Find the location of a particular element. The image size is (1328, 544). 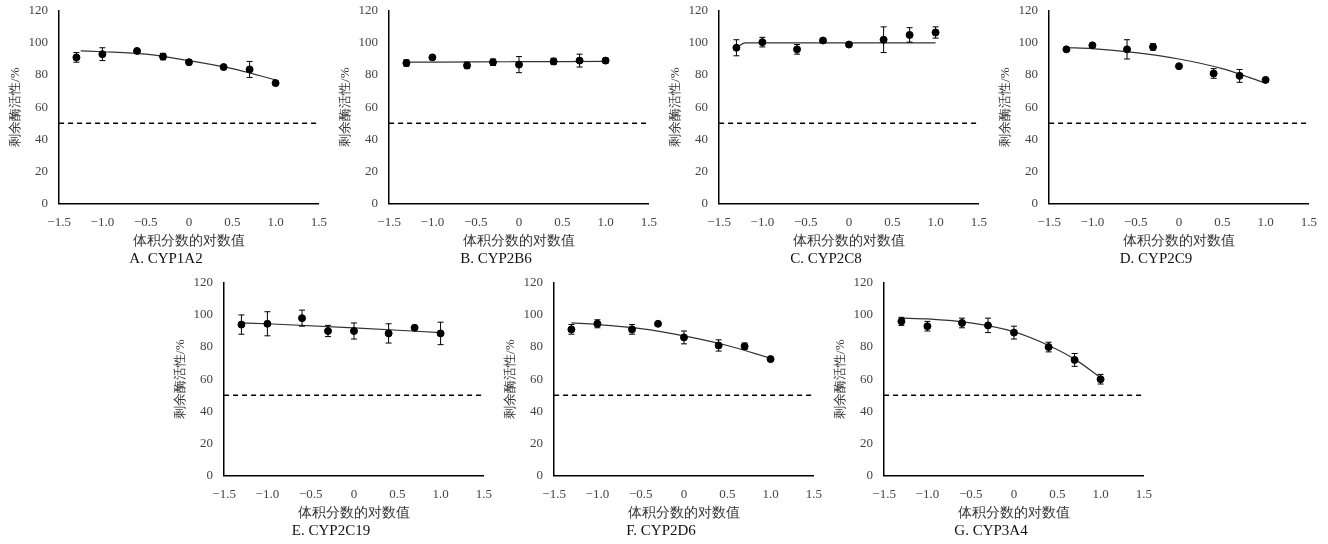

text: C. CYP2C8 is located at coordinates (826, 257).